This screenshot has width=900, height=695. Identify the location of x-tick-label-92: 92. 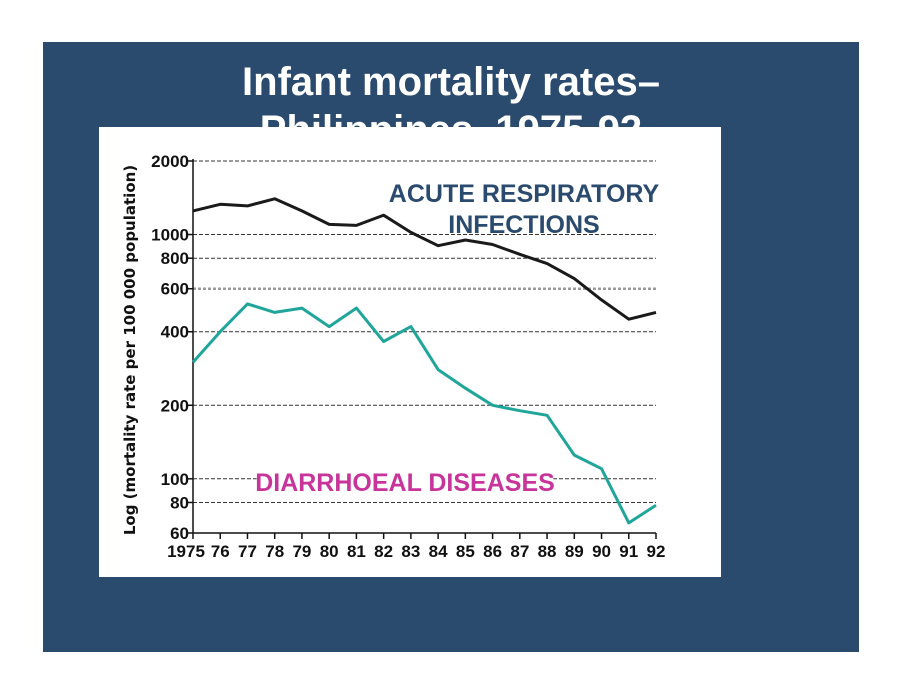
(656, 551).